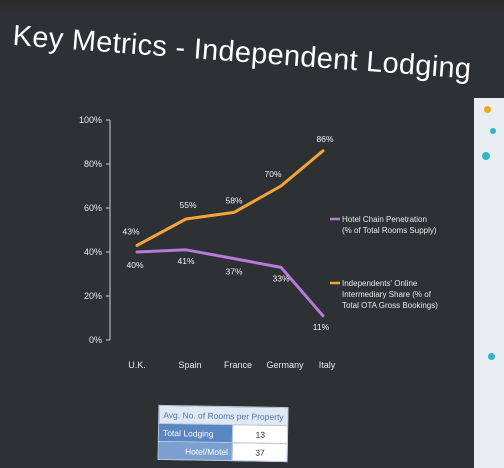  I want to click on data-label: 43%, so click(130, 231).